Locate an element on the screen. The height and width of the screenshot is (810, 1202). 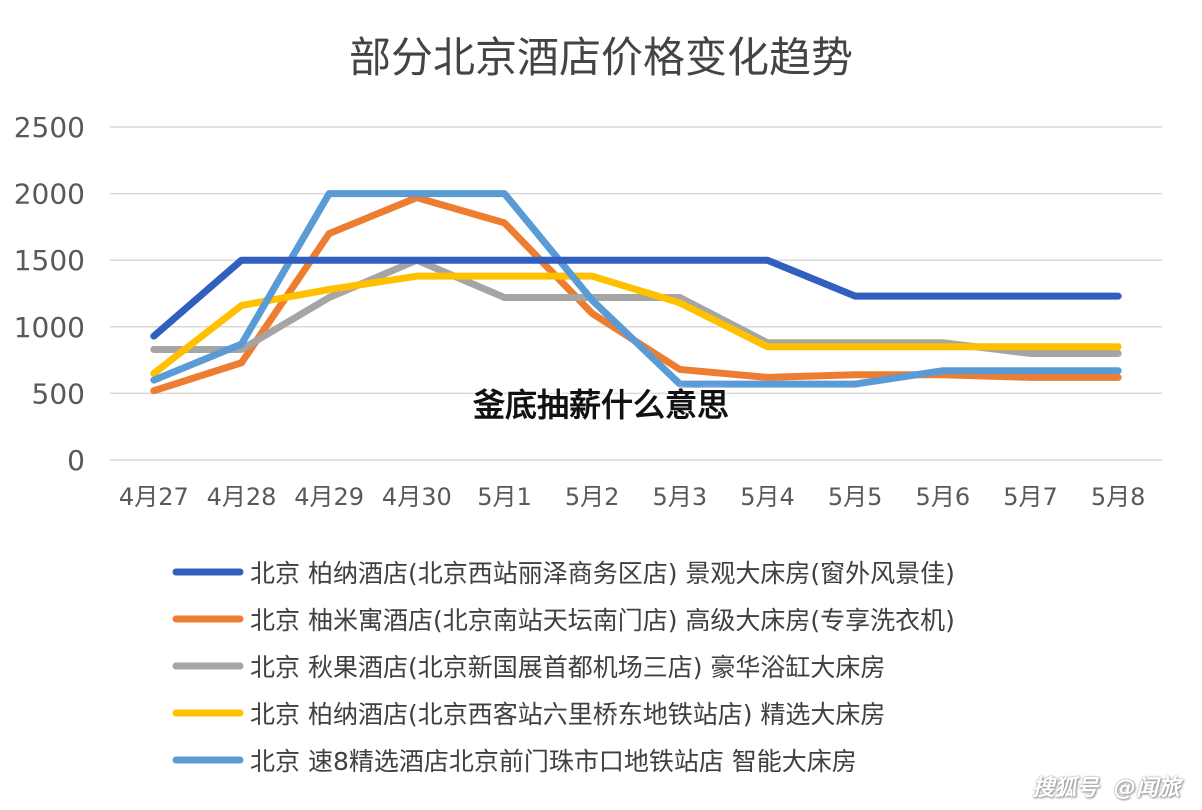
x-tick-label: 4月29 is located at coordinates (329, 497).